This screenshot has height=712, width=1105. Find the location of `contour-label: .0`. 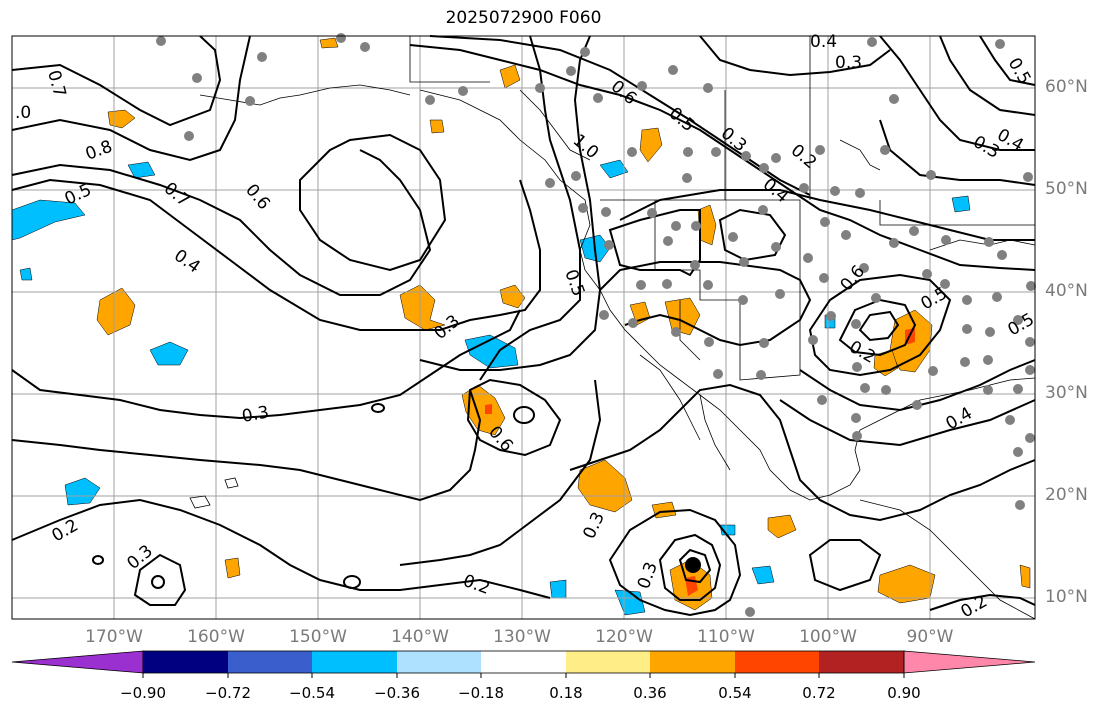

contour-label: .0 is located at coordinates (23, 113).